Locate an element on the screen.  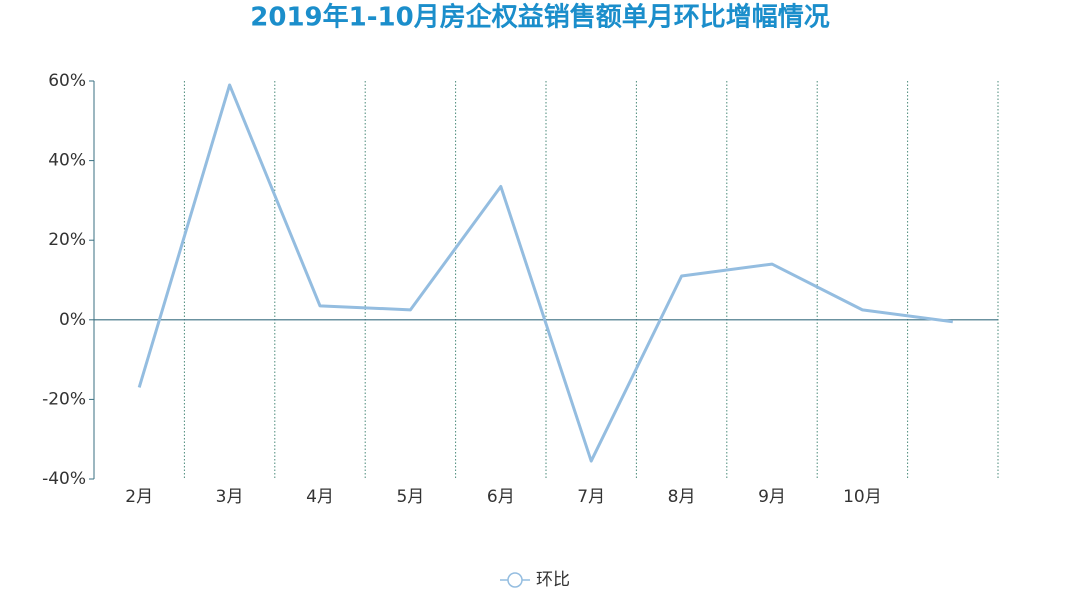
x-tick-label: 2月 is located at coordinates (139, 497).